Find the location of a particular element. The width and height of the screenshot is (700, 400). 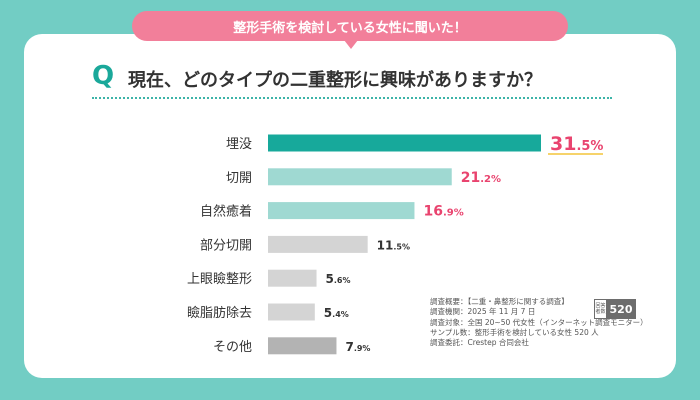

data-label: 16.9% is located at coordinates (443, 212).